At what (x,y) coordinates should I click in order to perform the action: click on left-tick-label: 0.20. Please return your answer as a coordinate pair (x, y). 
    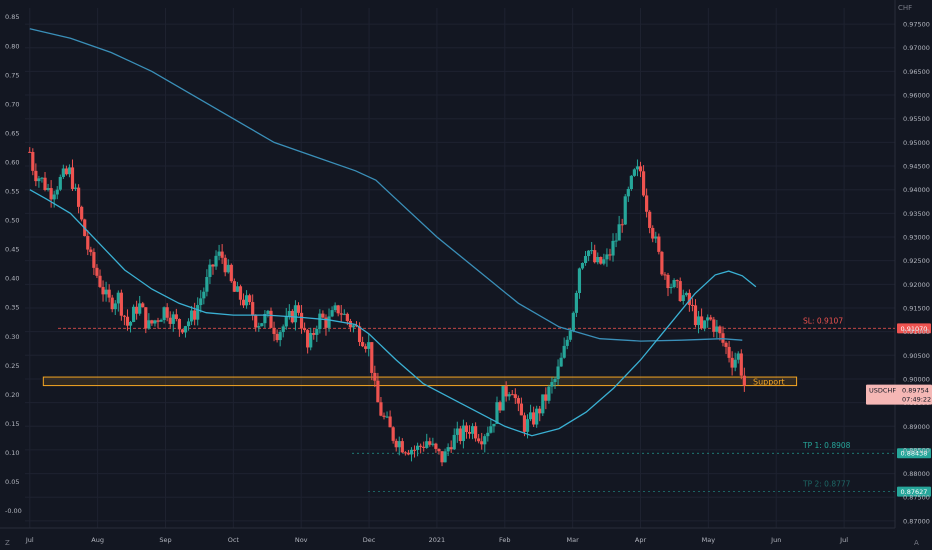
    Looking at the image, I should click on (12, 395).